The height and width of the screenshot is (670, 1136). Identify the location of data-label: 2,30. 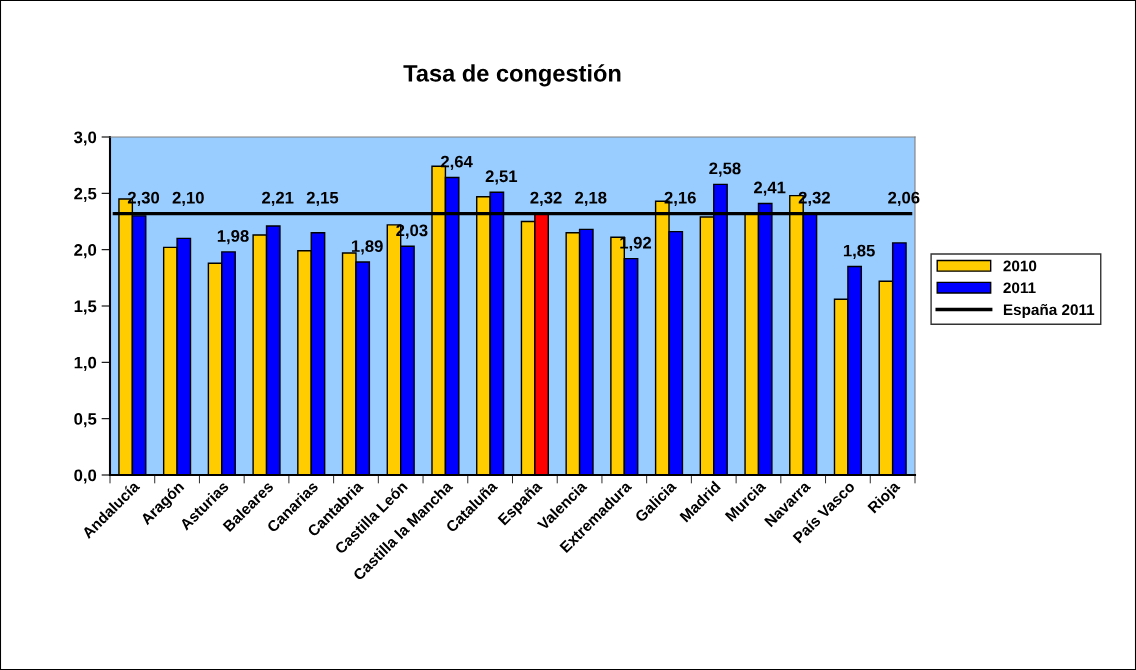
(143, 198).